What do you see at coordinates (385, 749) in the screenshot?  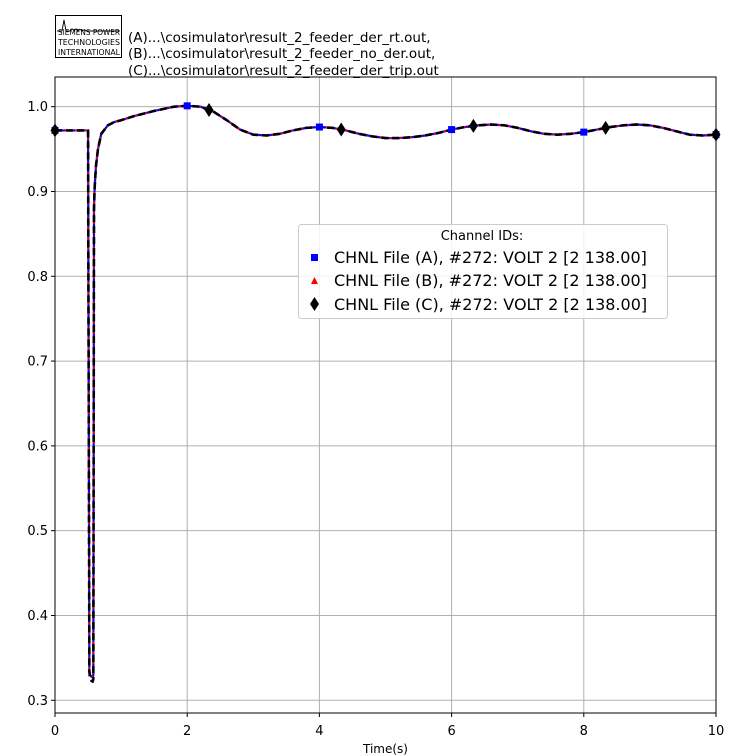 I see `x-axis-label: Time(s)` at bounding box center [385, 749].